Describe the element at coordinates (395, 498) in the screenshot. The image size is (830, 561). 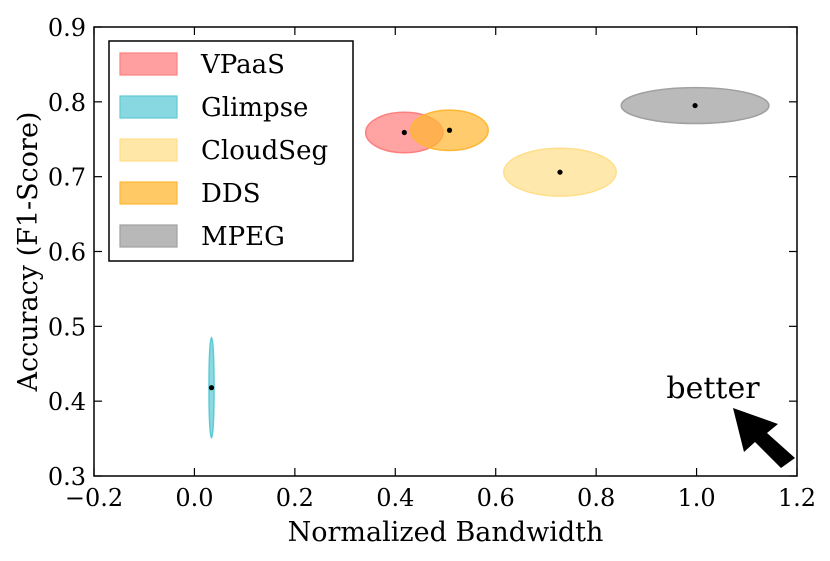
I see `x-tick-label: 0.4` at that location.